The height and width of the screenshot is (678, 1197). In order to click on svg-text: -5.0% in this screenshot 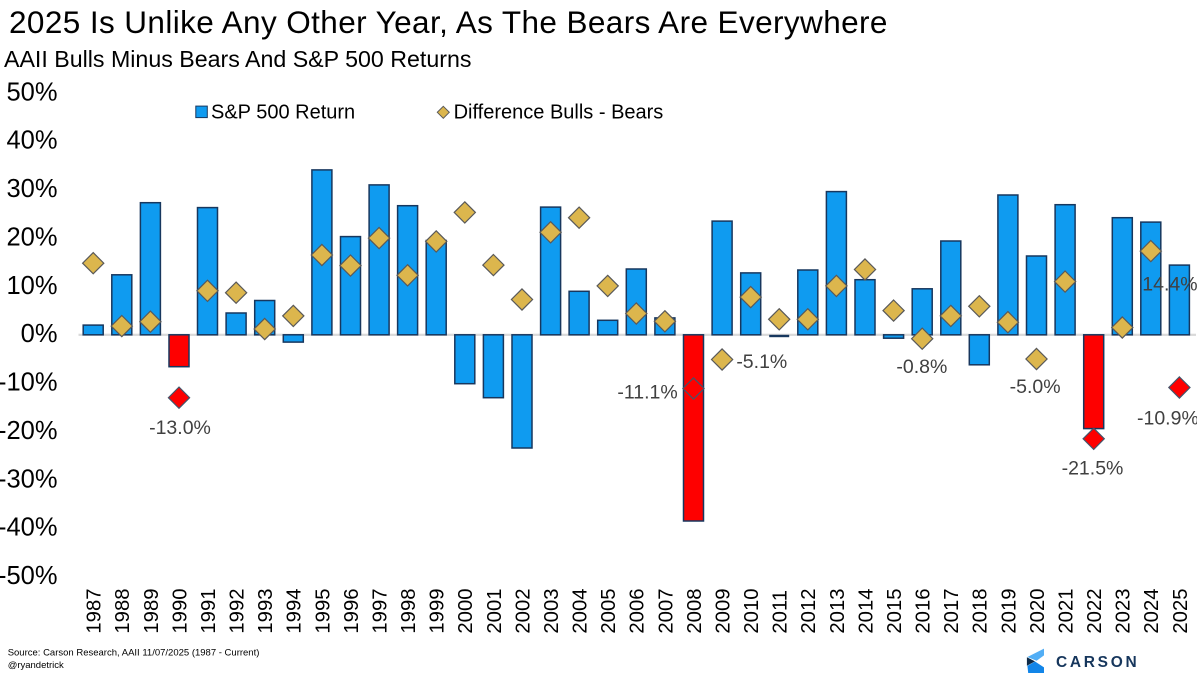, I will do `click(1035, 387)`.